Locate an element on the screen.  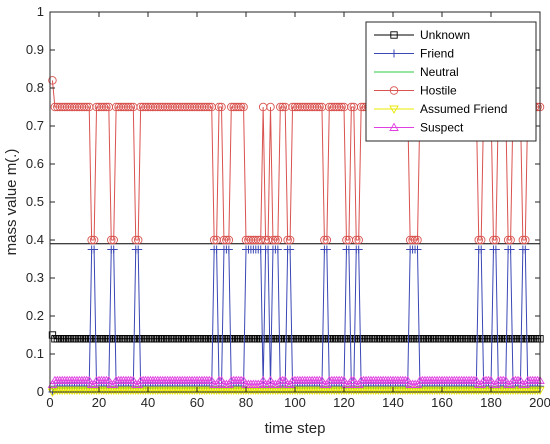
legend-entry: Unknown is located at coordinates (422, 35).